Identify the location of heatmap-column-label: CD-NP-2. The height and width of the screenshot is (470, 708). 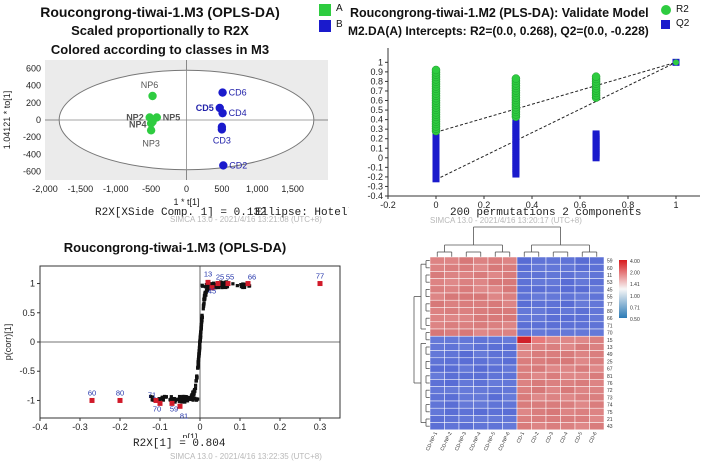
(447, 441).